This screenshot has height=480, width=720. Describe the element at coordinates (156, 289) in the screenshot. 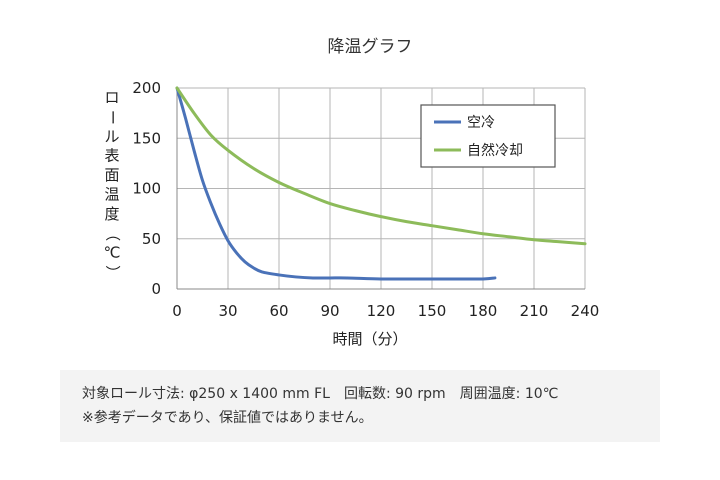

I see `y-tick-0: 0` at that location.